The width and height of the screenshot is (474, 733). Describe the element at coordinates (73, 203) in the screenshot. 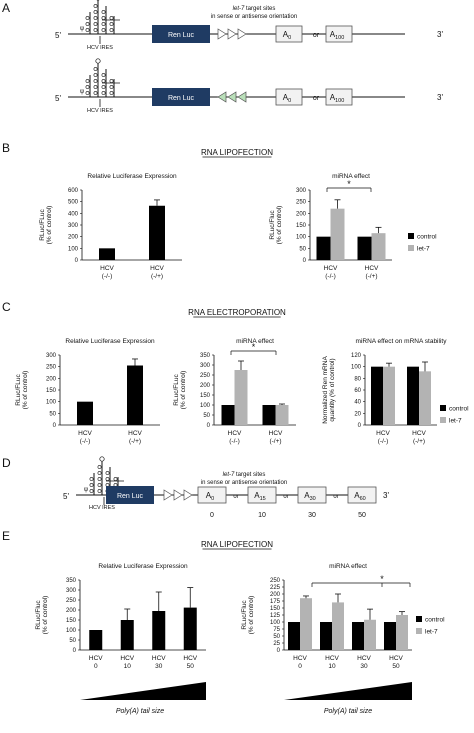

I see `y-tick-label: 500` at that location.